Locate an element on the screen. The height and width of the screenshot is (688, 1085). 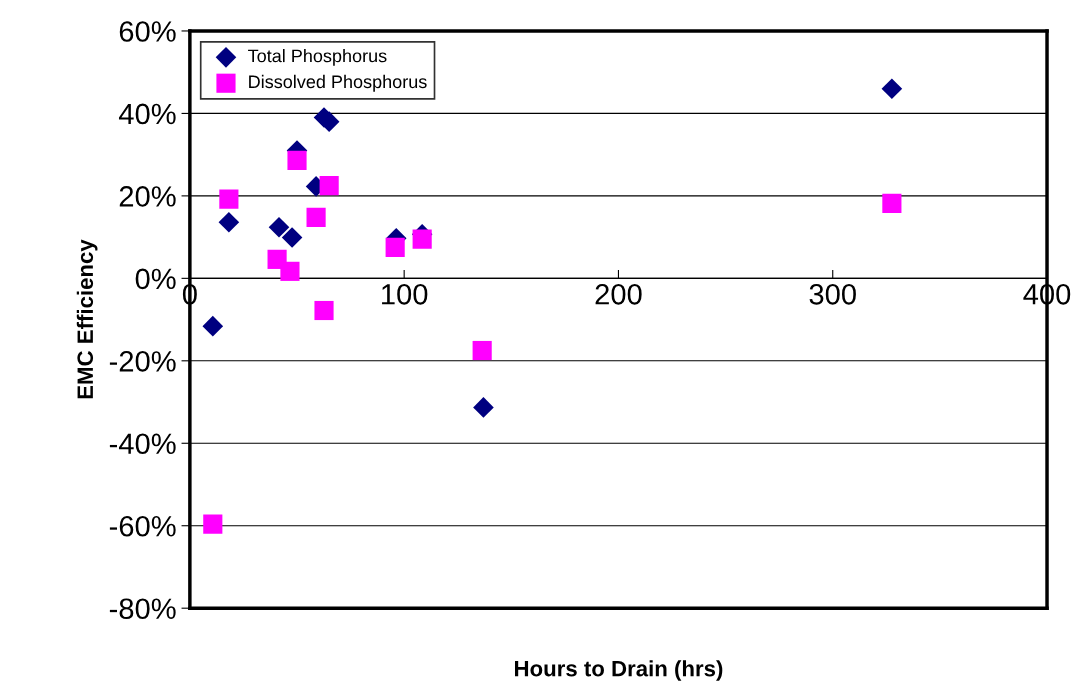
x-tick-label: 200 is located at coordinates (618, 294).